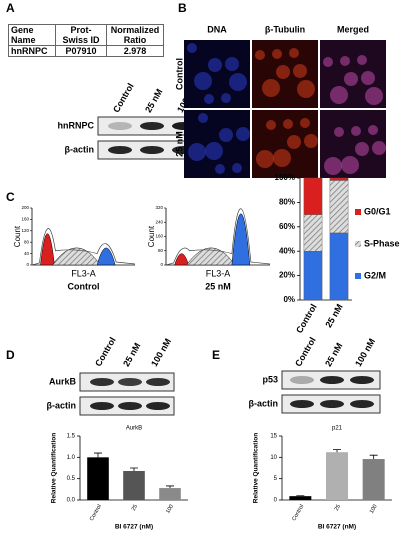  I want to click on x-axis-label: BI 6727 (nM), so click(337, 527).